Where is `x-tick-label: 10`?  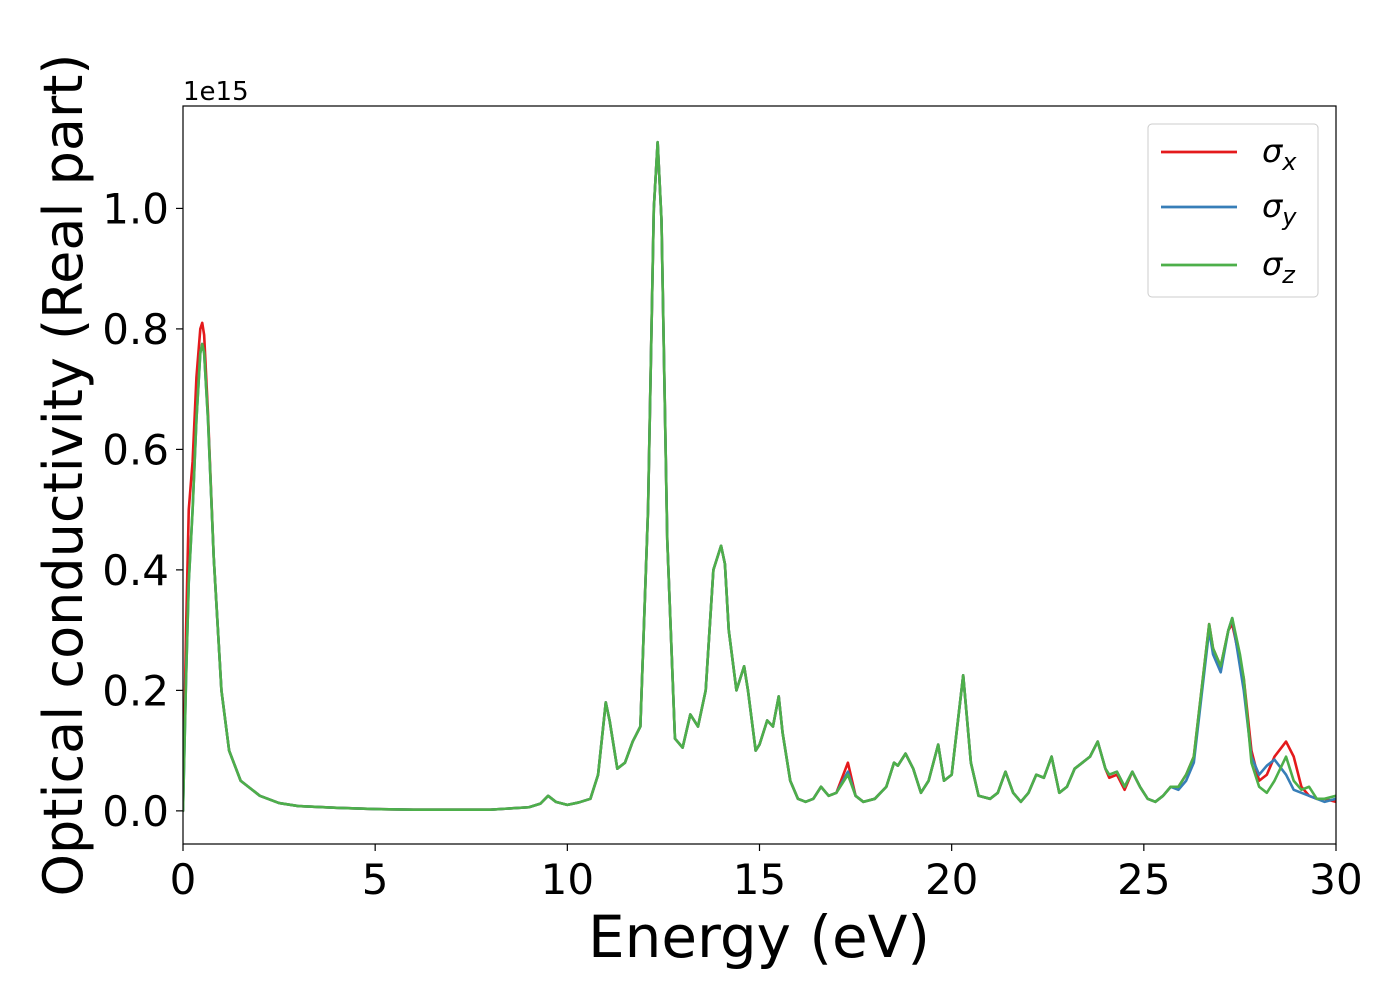 x-tick-label: 10 is located at coordinates (567, 879).